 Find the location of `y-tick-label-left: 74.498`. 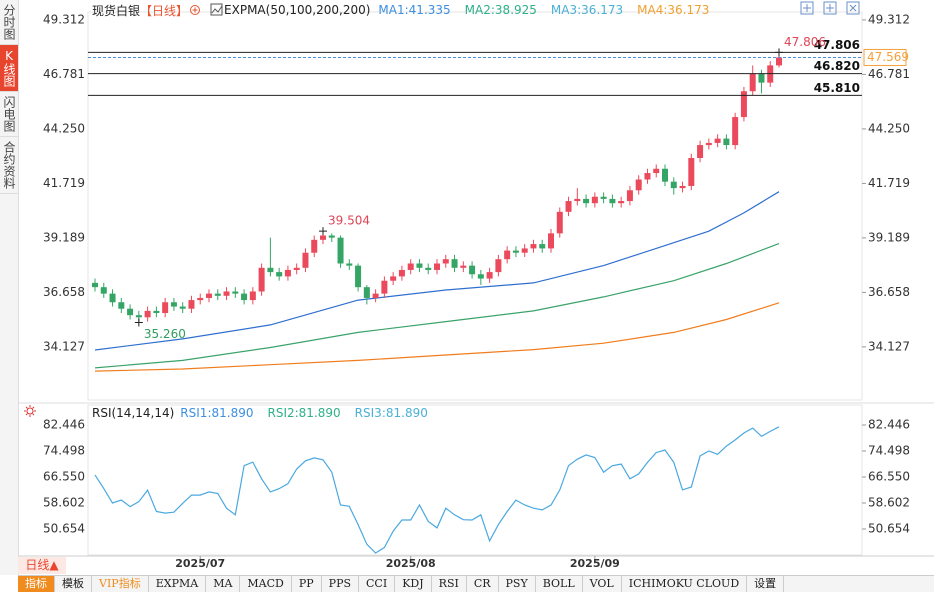

y-tick-label-left: 74.498 is located at coordinates (64, 450).